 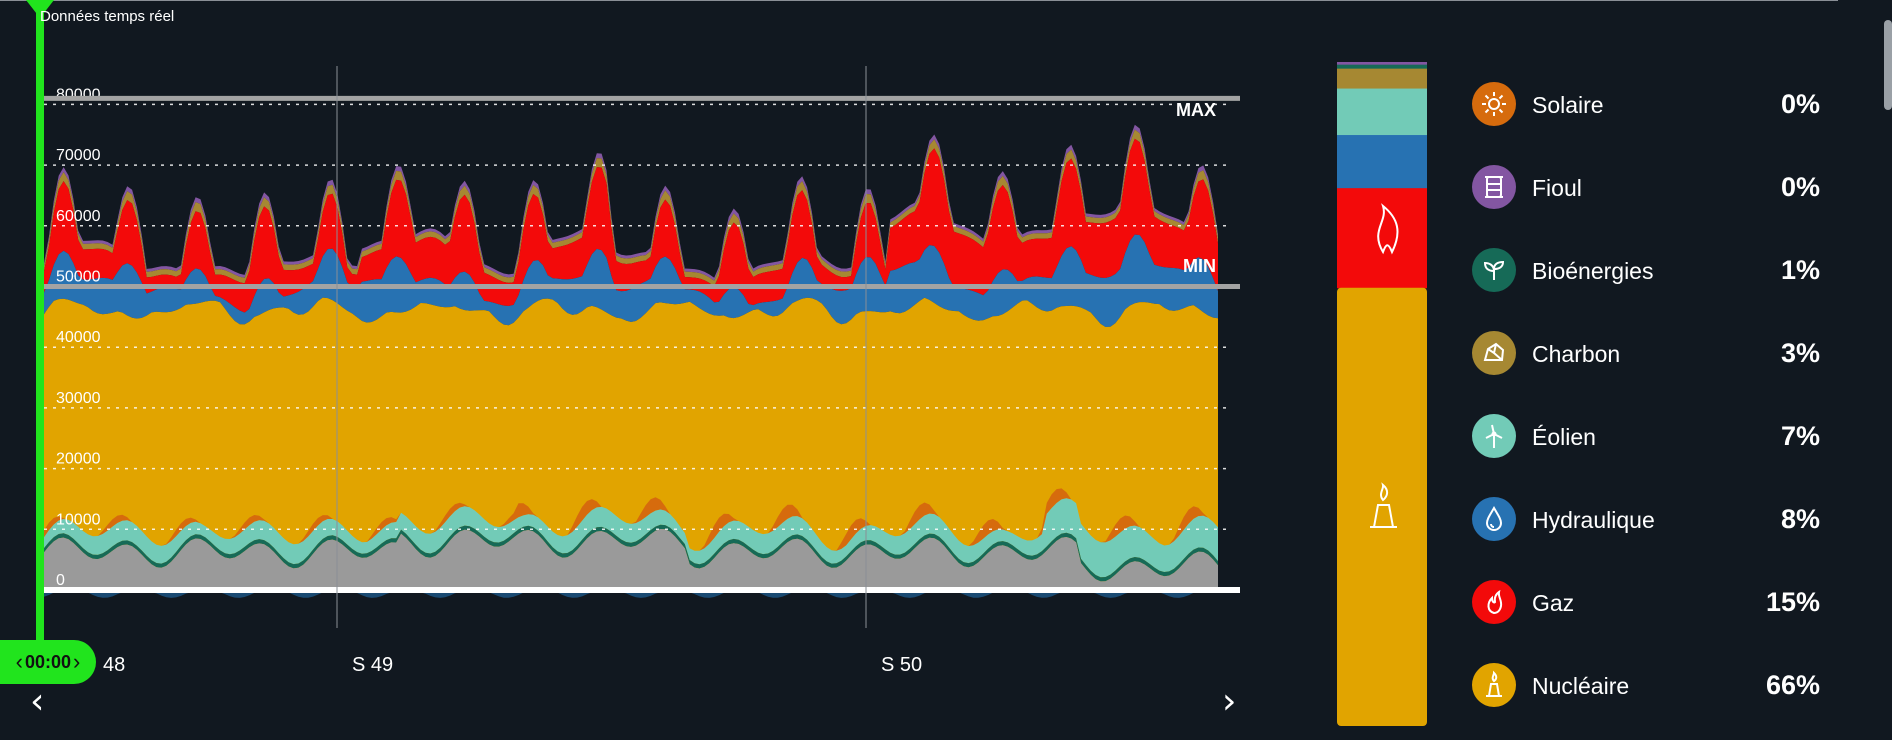 What do you see at coordinates (1792, 602) in the screenshot?
I see `legend-pct: 15%` at bounding box center [1792, 602].